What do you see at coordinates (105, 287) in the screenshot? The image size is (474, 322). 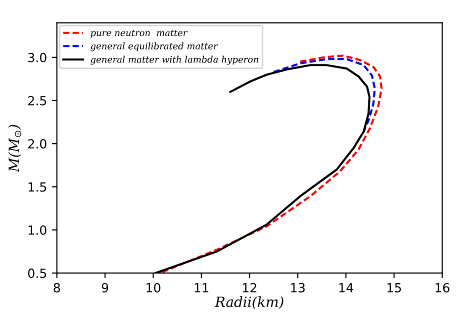 I see `x-tick-label: 9` at bounding box center [105, 287].